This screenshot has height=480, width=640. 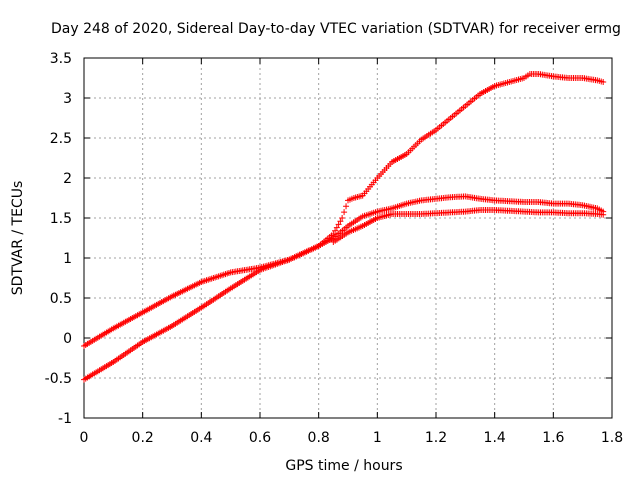 I want to click on x-tick-label: 0.6, so click(x=260, y=438).